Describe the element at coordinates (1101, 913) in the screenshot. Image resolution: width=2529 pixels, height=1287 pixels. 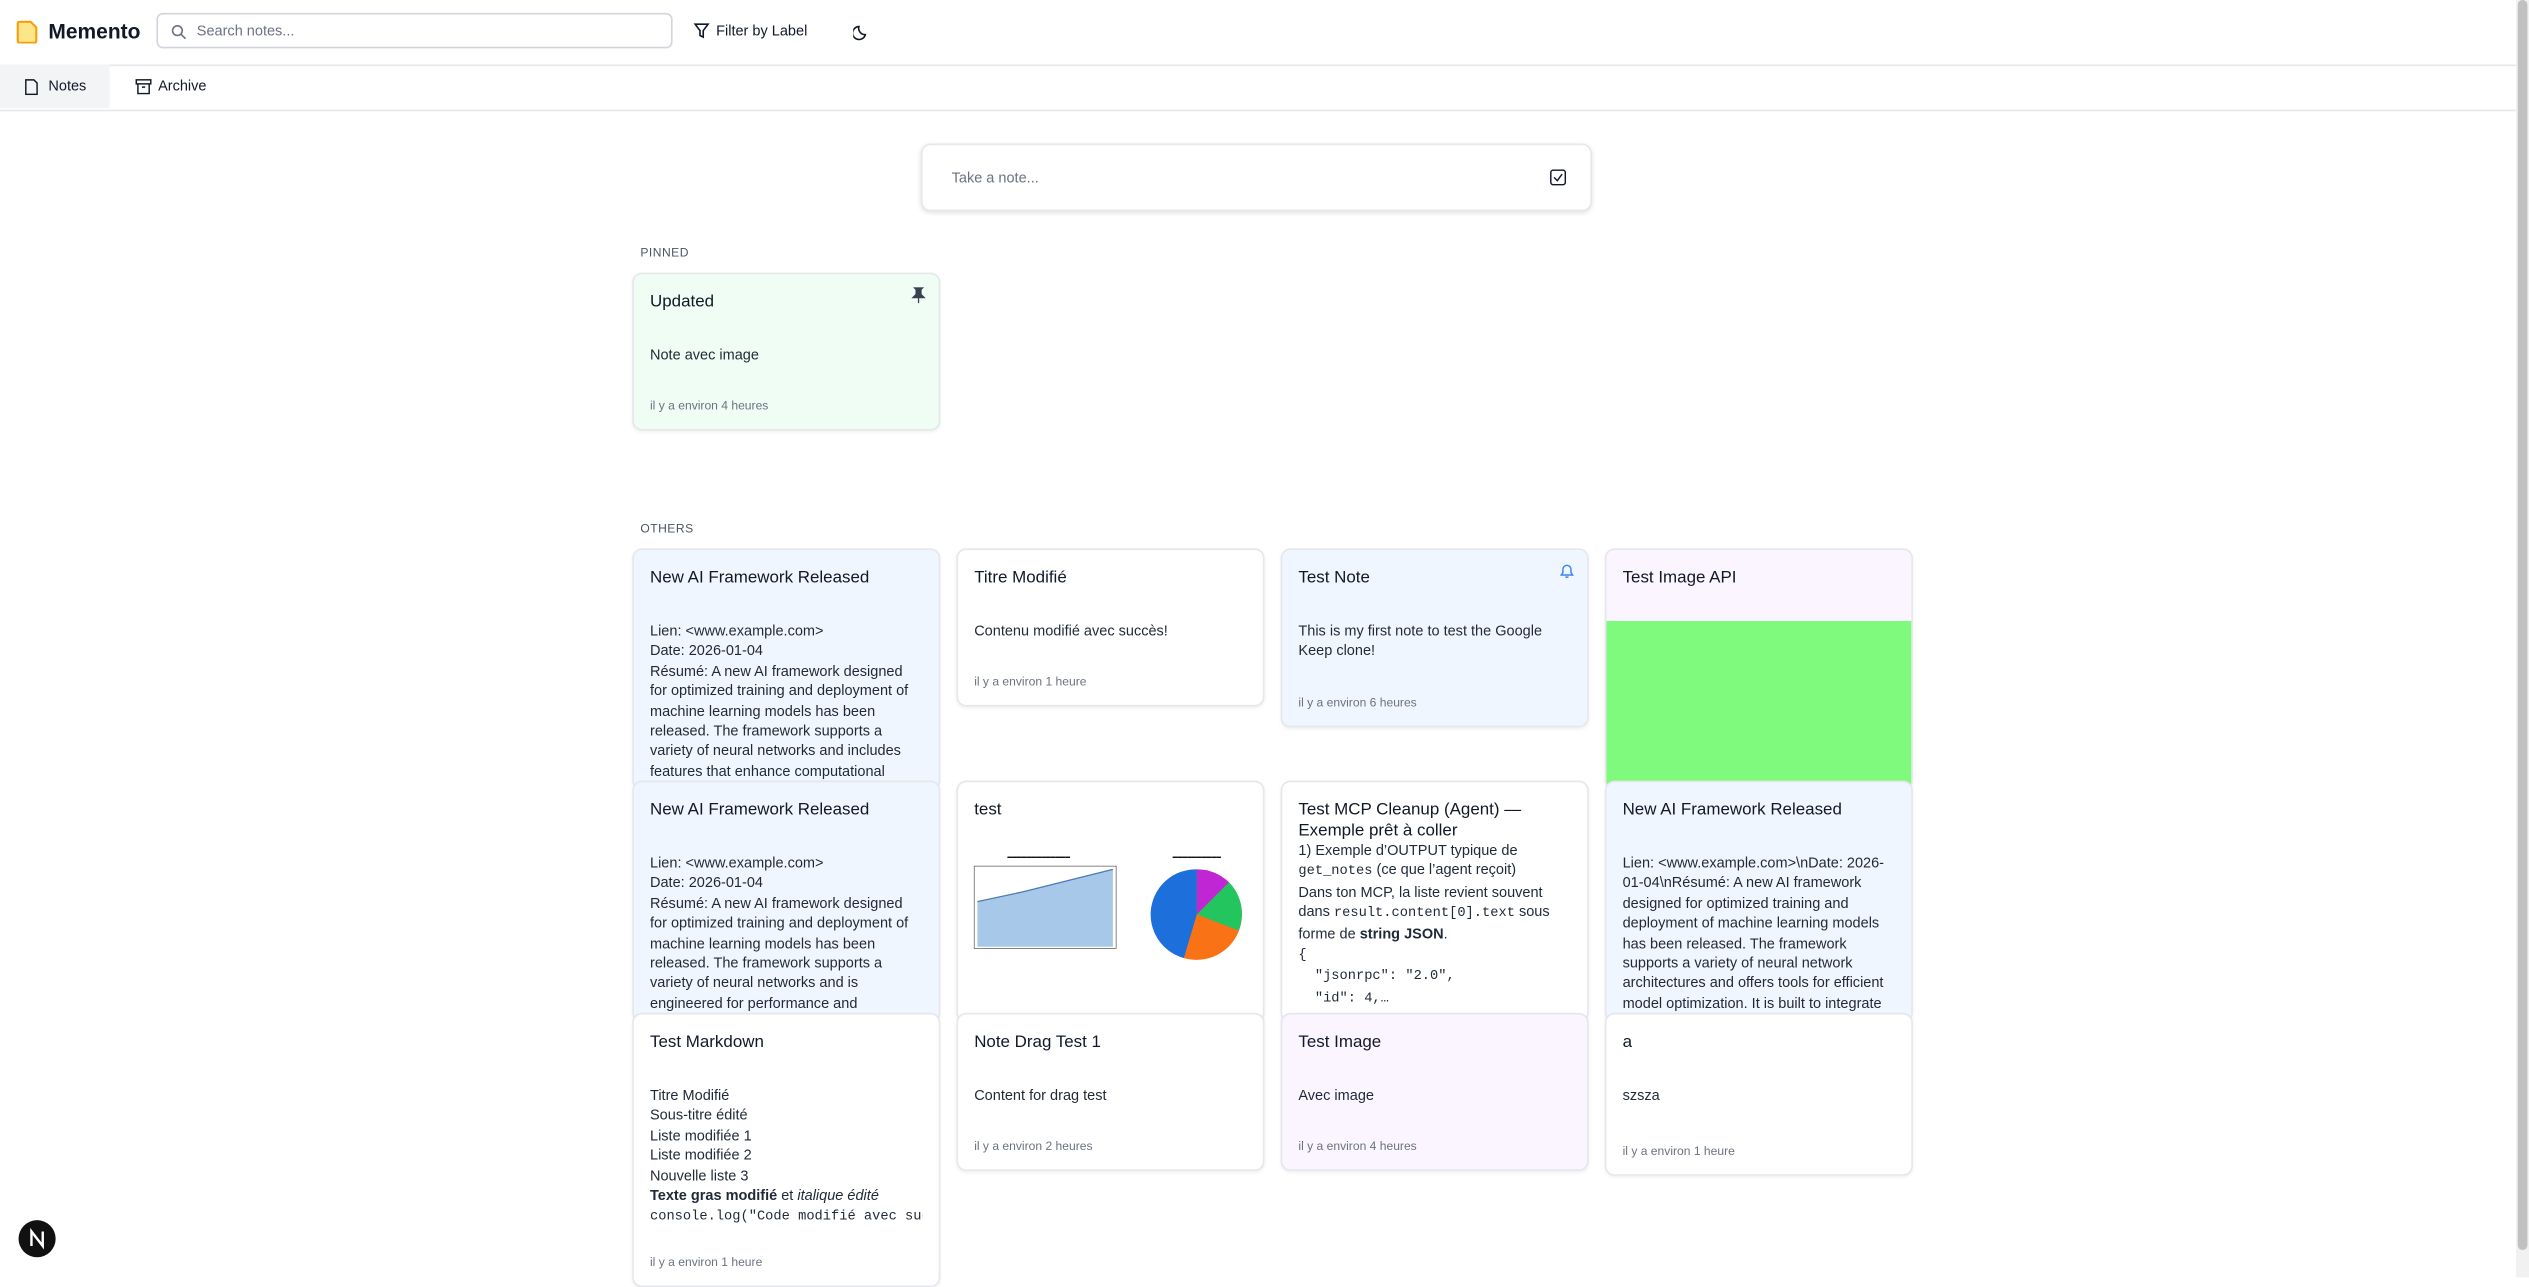
I see `note-image: ▬▬▬▬▬▬▬▬▬▬▬▬▬ ▬▬▬▬▬▬▬▬▬▬` at that location.